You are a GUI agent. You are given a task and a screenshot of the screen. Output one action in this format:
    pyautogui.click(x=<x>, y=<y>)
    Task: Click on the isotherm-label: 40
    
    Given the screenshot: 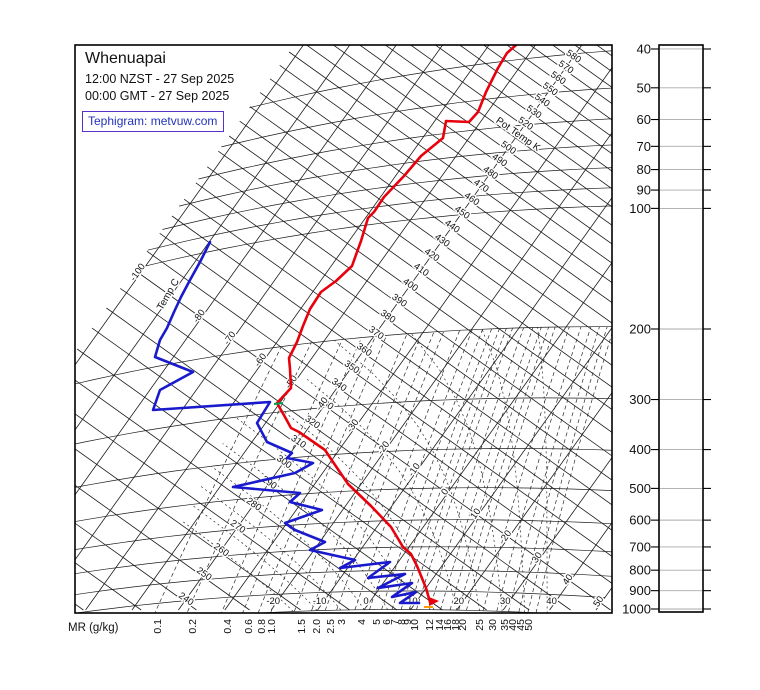 What is the action you would take?
    pyautogui.click(x=568, y=579)
    